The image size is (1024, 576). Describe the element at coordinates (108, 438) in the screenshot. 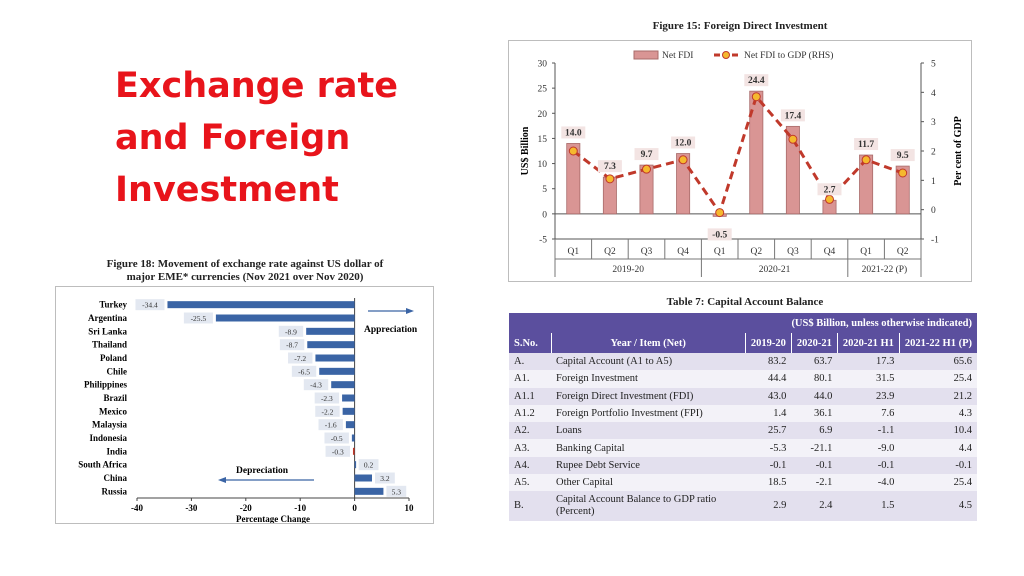

I see `country-label: Indonesia` at that location.